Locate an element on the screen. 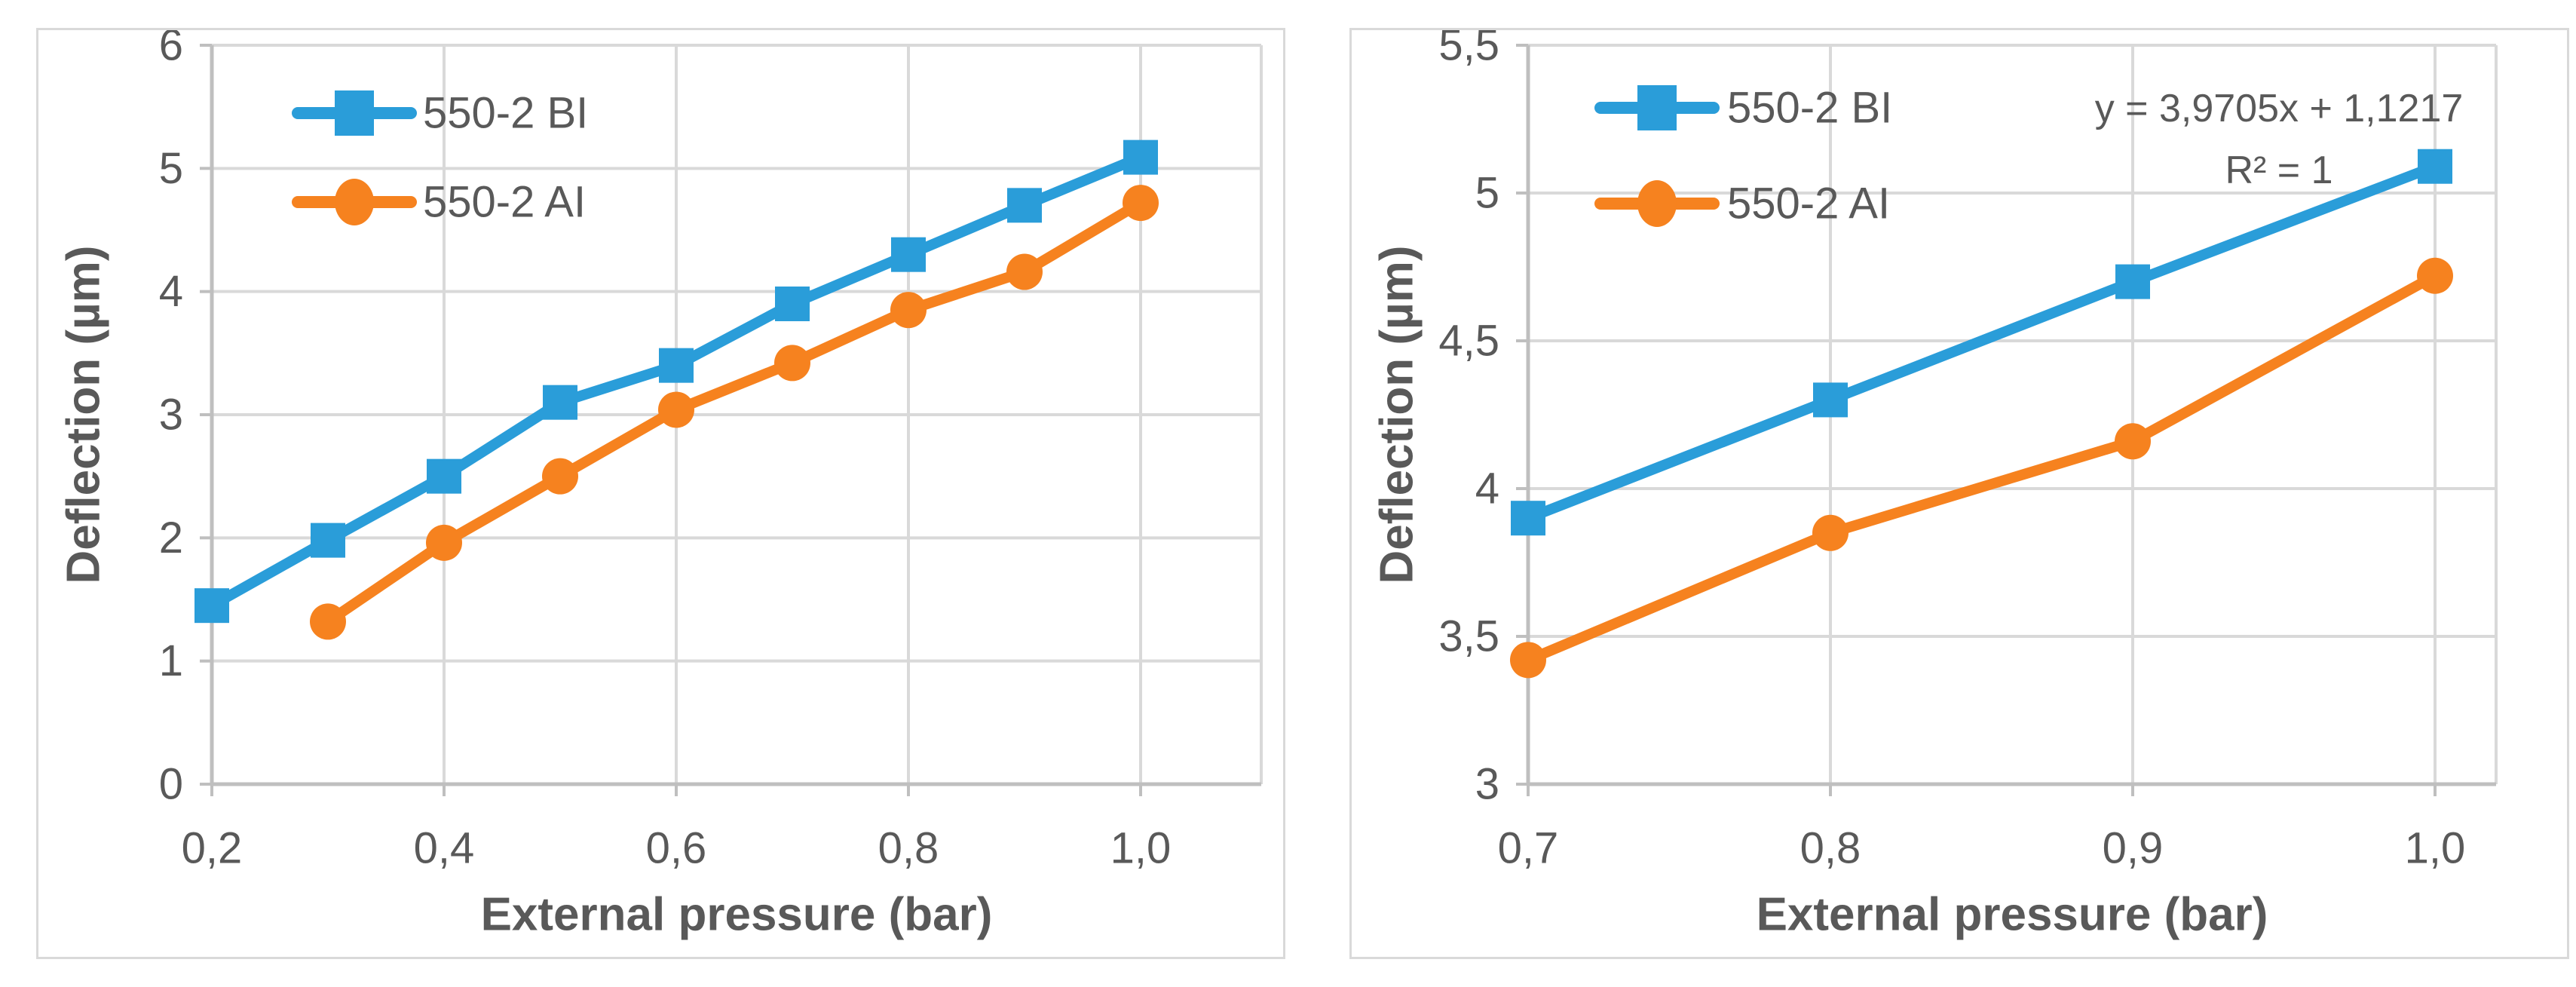  y-tick-label: 1 is located at coordinates (171, 660).